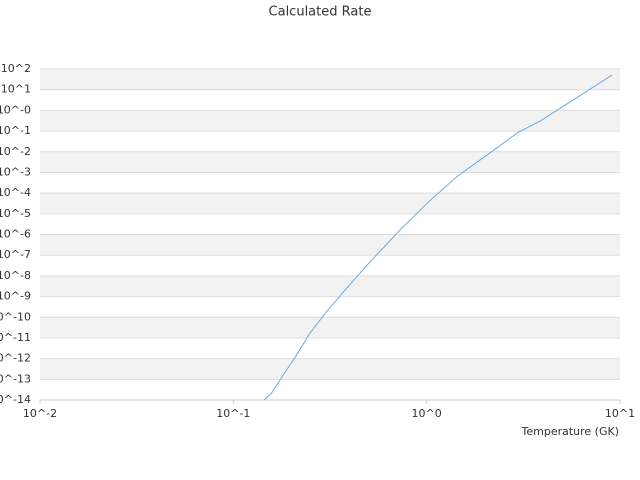  What do you see at coordinates (570, 431) in the screenshot?
I see `x-axis-label: Temperature (GK)` at bounding box center [570, 431].